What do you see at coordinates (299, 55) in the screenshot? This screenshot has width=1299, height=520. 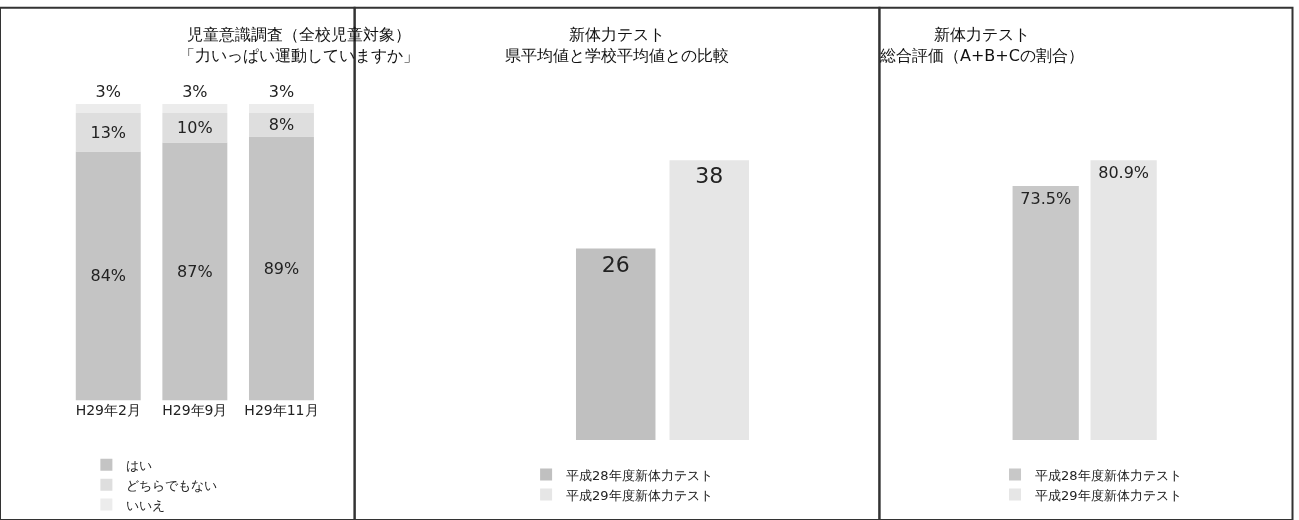 I see `chart-subtitle: 「力いっぱい運動していますか」` at bounding box center [299, 55].